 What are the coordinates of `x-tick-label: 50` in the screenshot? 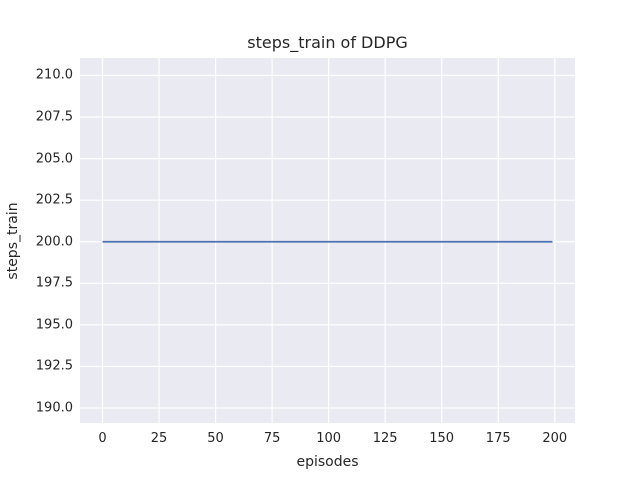 It's located at (215, 438).